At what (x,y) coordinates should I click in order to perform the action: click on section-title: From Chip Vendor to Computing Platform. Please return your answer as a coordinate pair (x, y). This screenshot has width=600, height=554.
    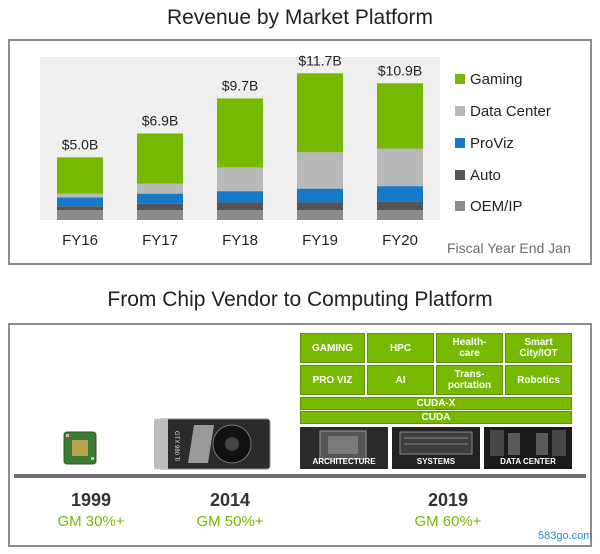
    Looking at the image, I should click on (300, 299).